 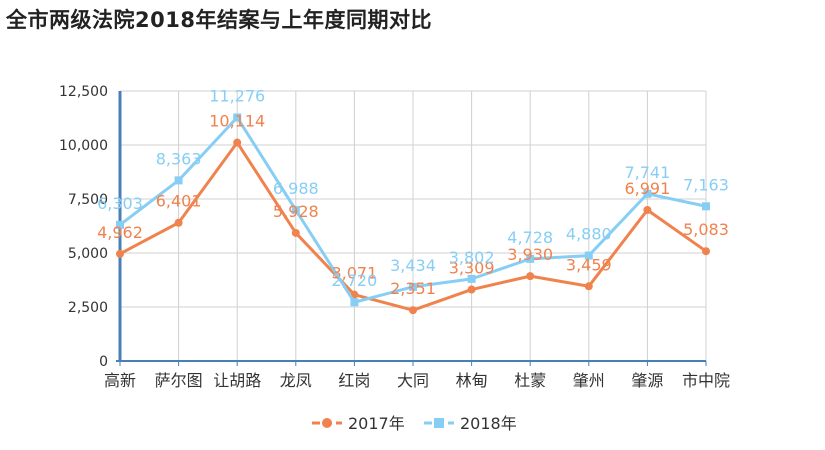 What do you see at coordinates (354, 273) in the screenshot?
I see `data-label: 3,071` at bounding box center [354, 273].